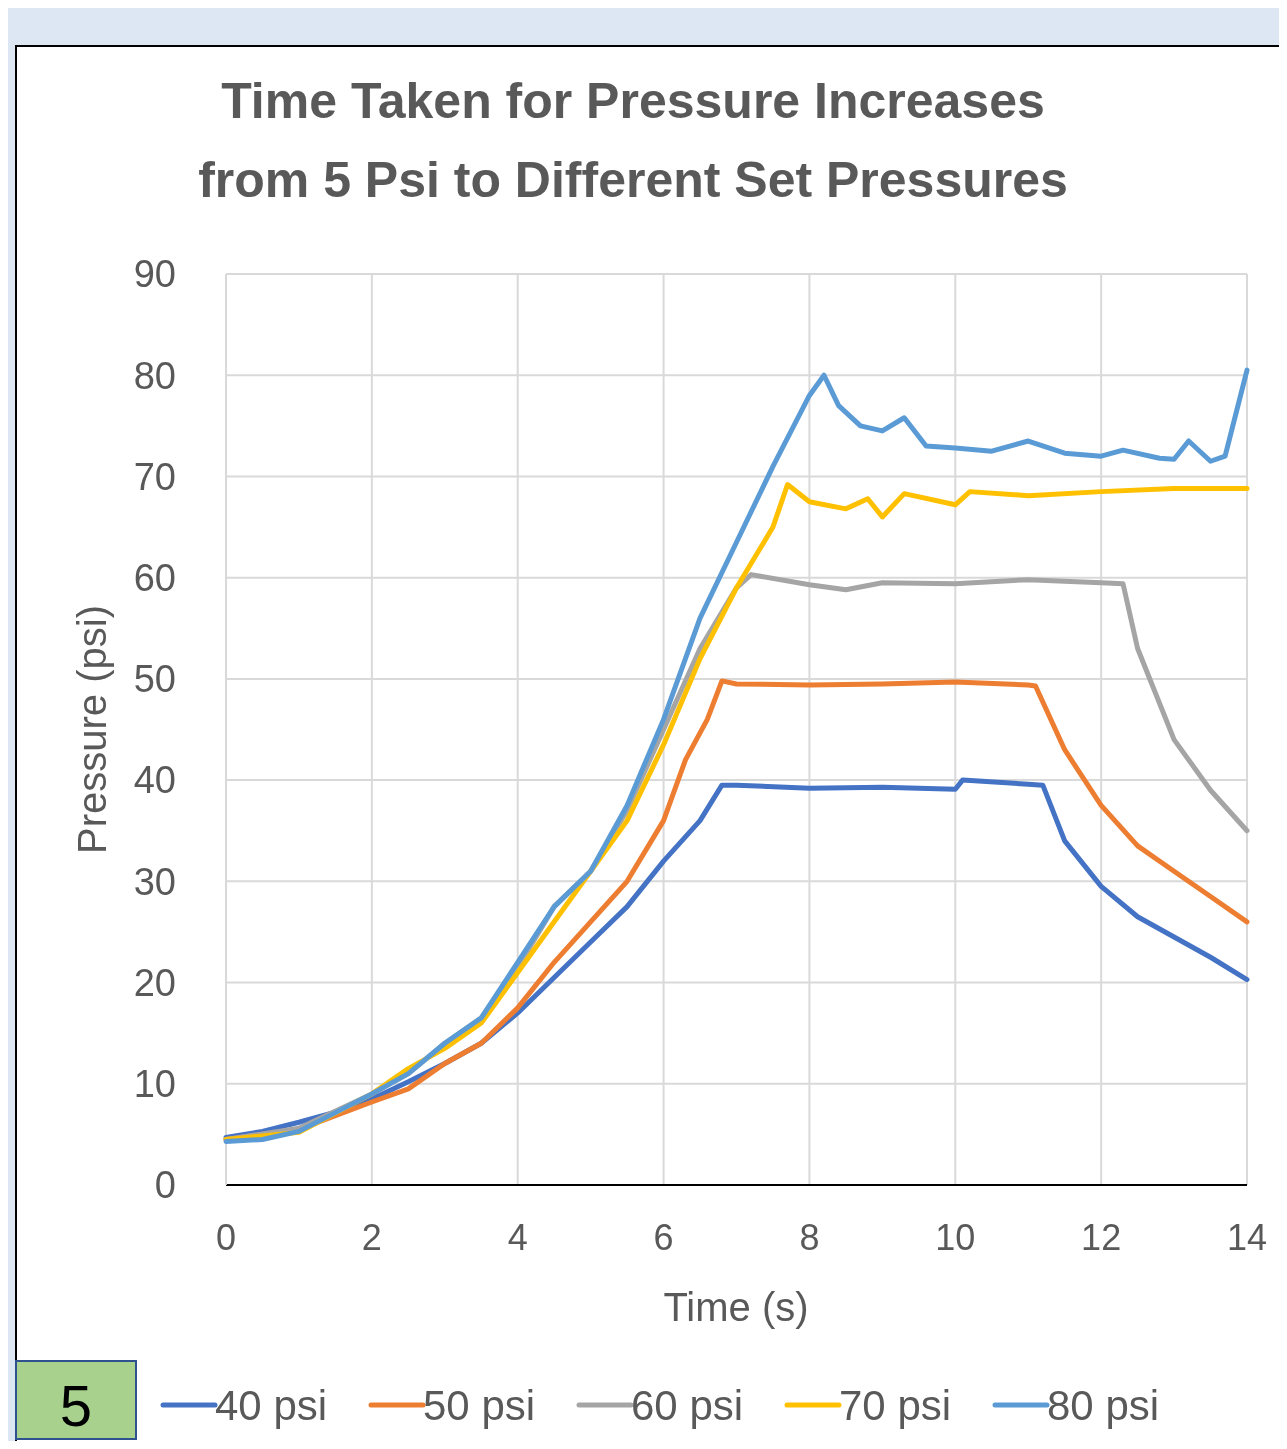 This screenshot has height=1449, width=1287. What do you see at coordinates (371, 1237) in the screenshot?
I see `x-tick-label: 2` at bounding box center [371, 1237].